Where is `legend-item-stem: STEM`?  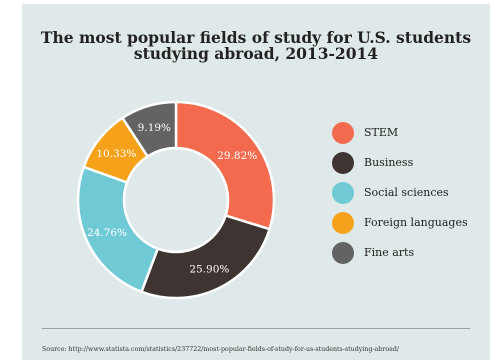
legend-item-stem: STEM is located at coordinates (416, 134).